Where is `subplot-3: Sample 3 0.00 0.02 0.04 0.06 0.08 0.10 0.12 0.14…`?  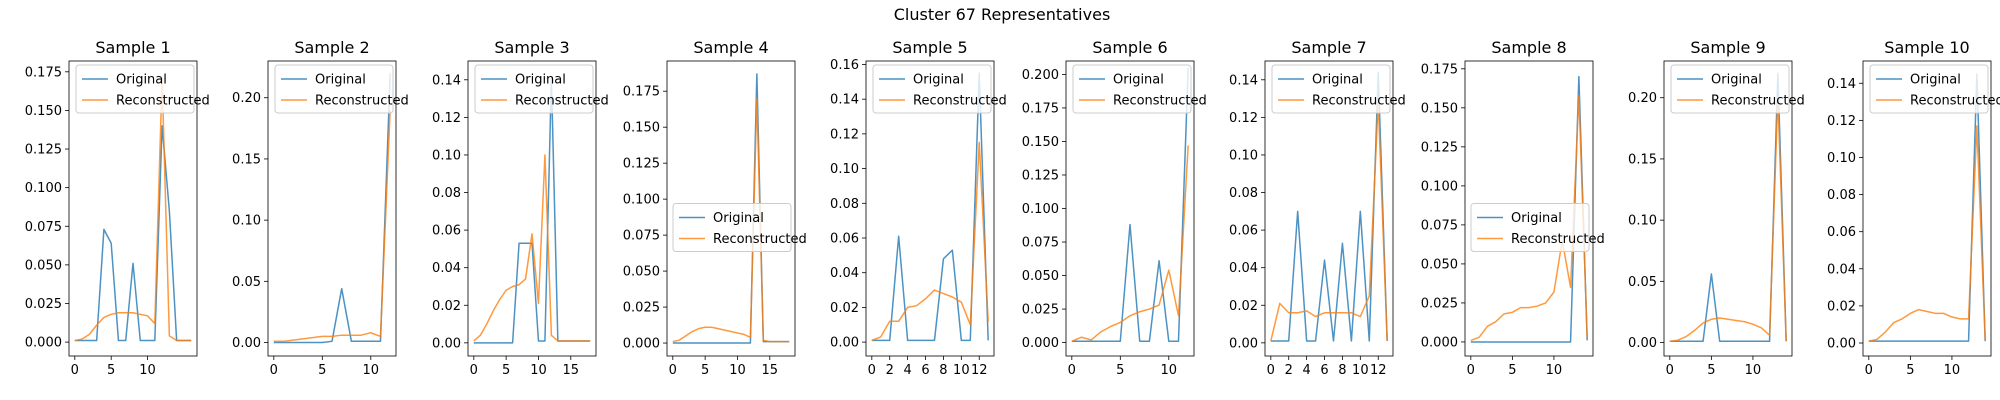
subplot-3: Sample 3 0.00 0.02 0.04 0.06 0.08 0.10 0.12 0.14… is located at coordinates (520, 208).